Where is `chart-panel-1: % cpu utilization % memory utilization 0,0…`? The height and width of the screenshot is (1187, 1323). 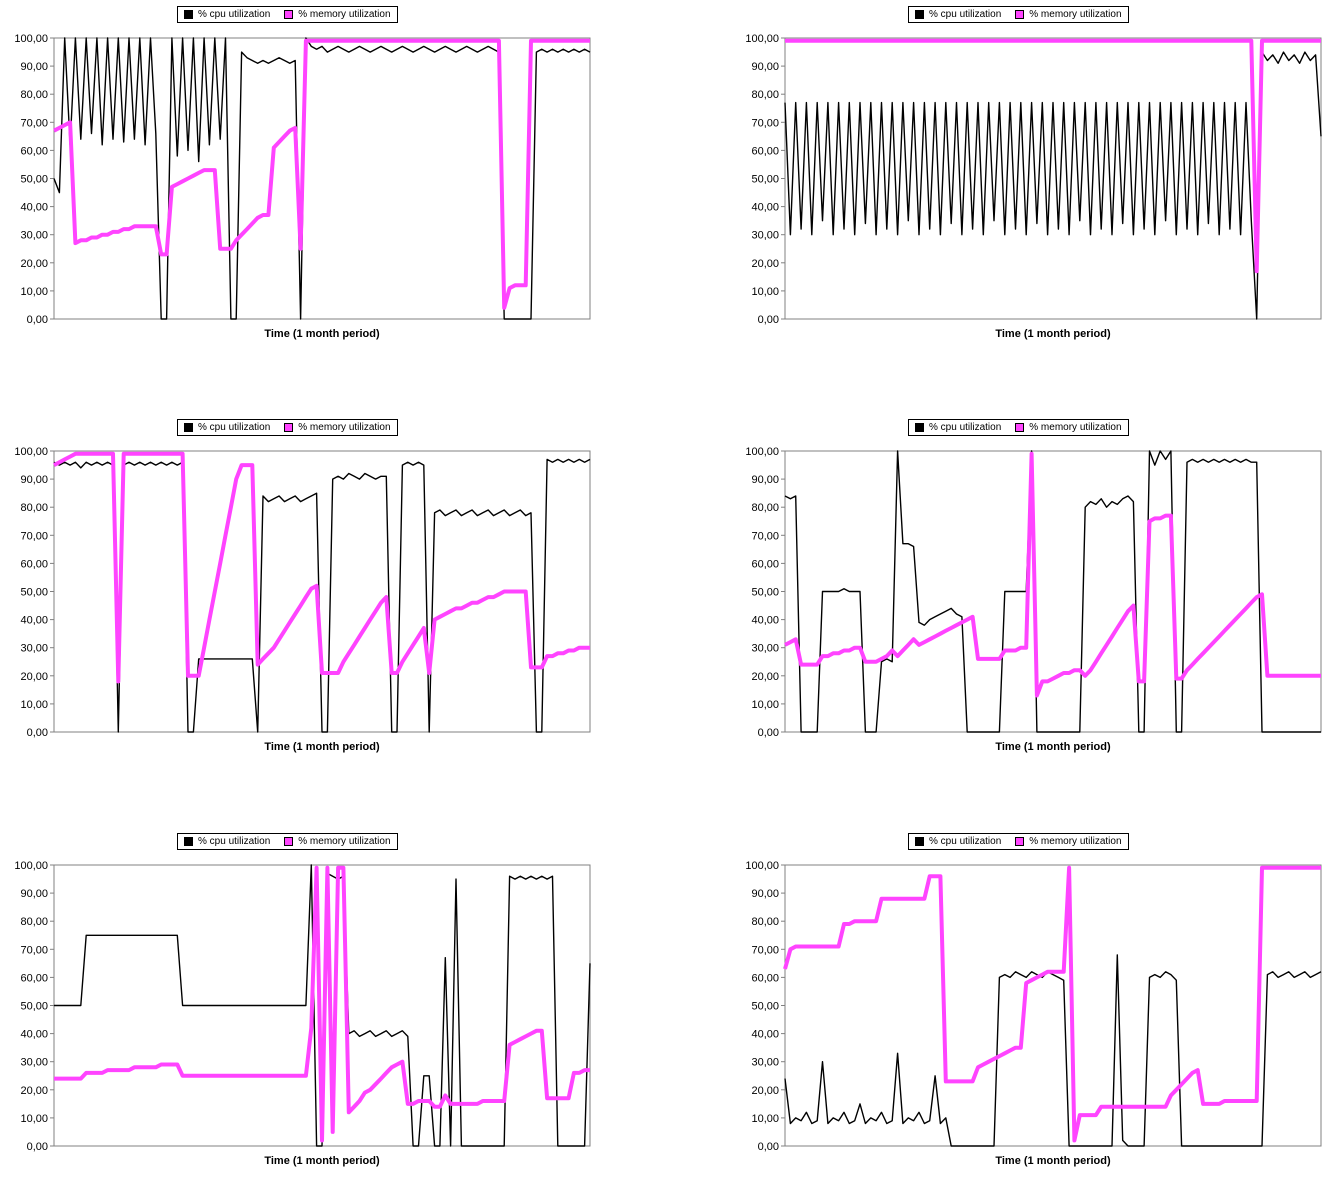 chart-panel-1: % cpu utilization % memory utilization 0,0… is located at coordinates (300, 180).